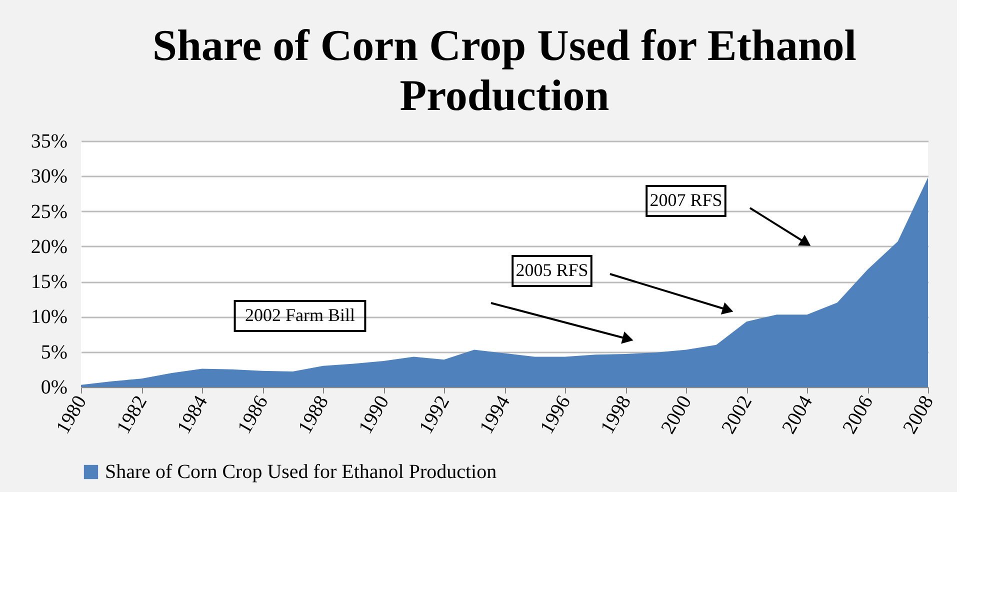 Image resolution: width=993 pixels, height=590 pixels. I want to click on y-tick-label: 5%, so click(54, 352).